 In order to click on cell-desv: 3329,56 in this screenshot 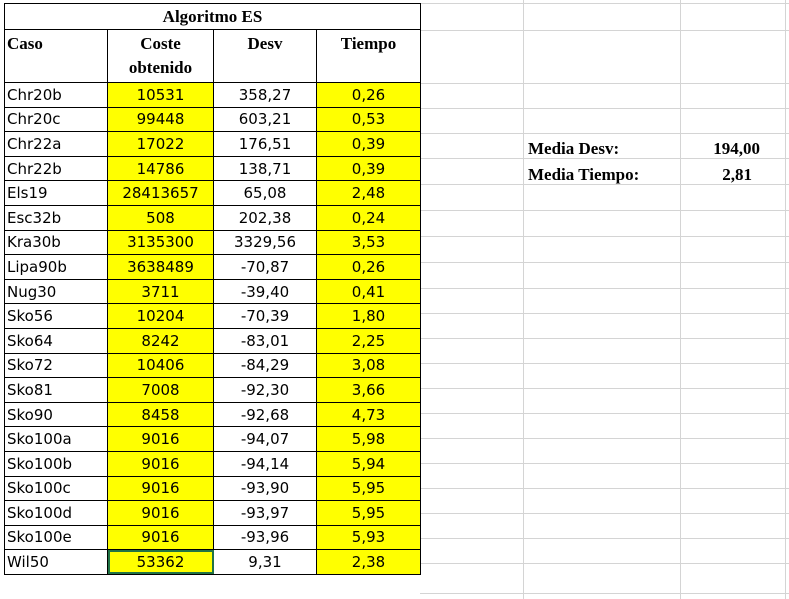, I will do `click(265, 242)`.